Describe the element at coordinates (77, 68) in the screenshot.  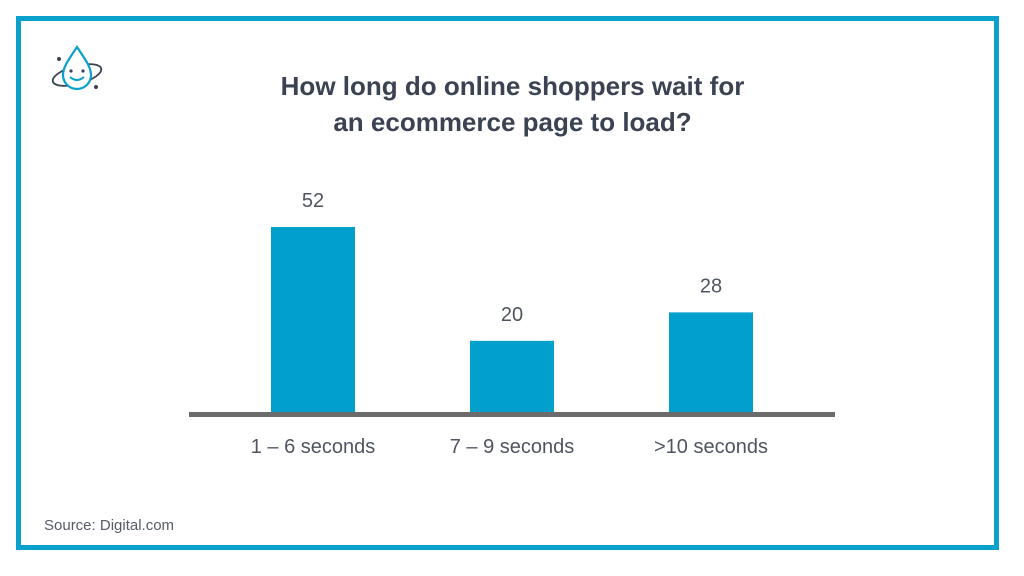
I see `drop-atom-logo-icon` at that location.